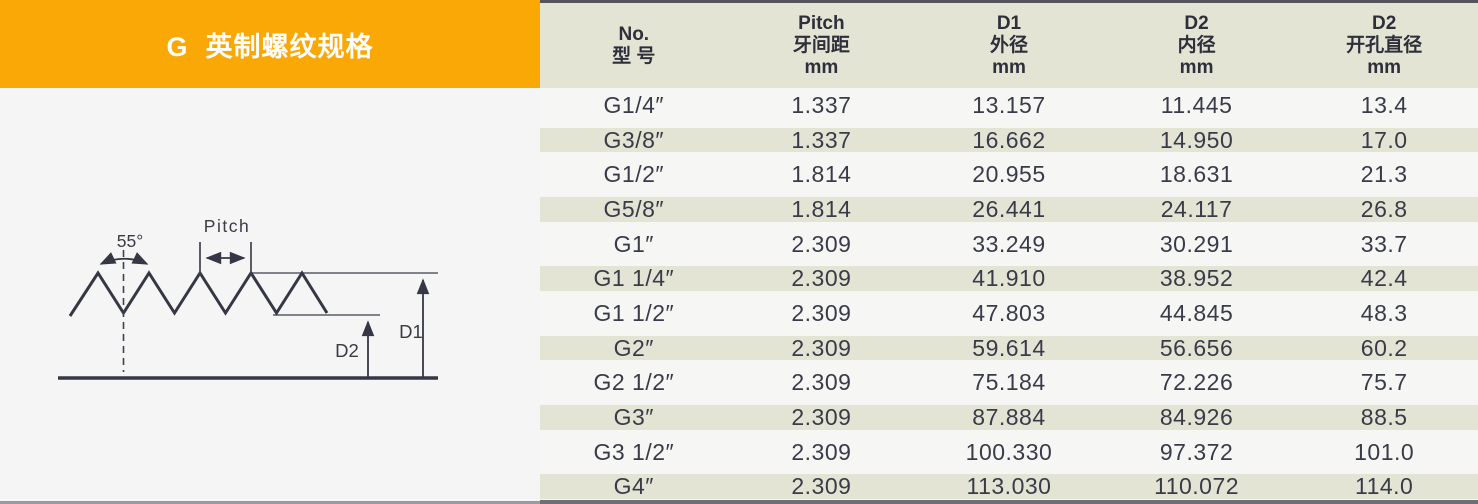  What do you see at coordinates (1009, 279) in the screenshot?
I see `table-row-G1 1/4″: G1 1/4″ 2.309 41.910 38.952 42.4` at bounding box center [1009, 279].